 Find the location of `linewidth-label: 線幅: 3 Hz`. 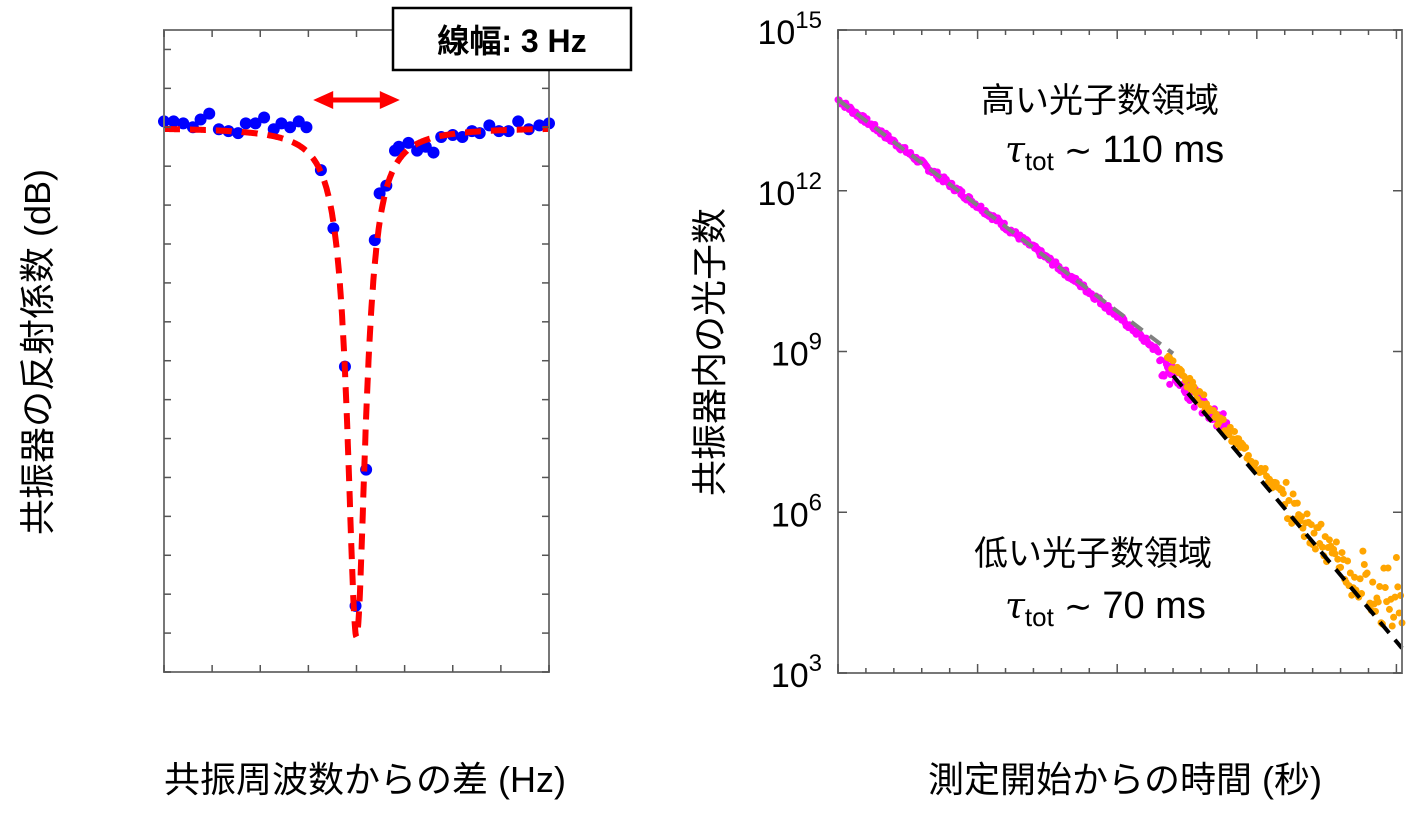

linewidth-label: 線幅: 3 Hz is located at coordinates (511, 41).